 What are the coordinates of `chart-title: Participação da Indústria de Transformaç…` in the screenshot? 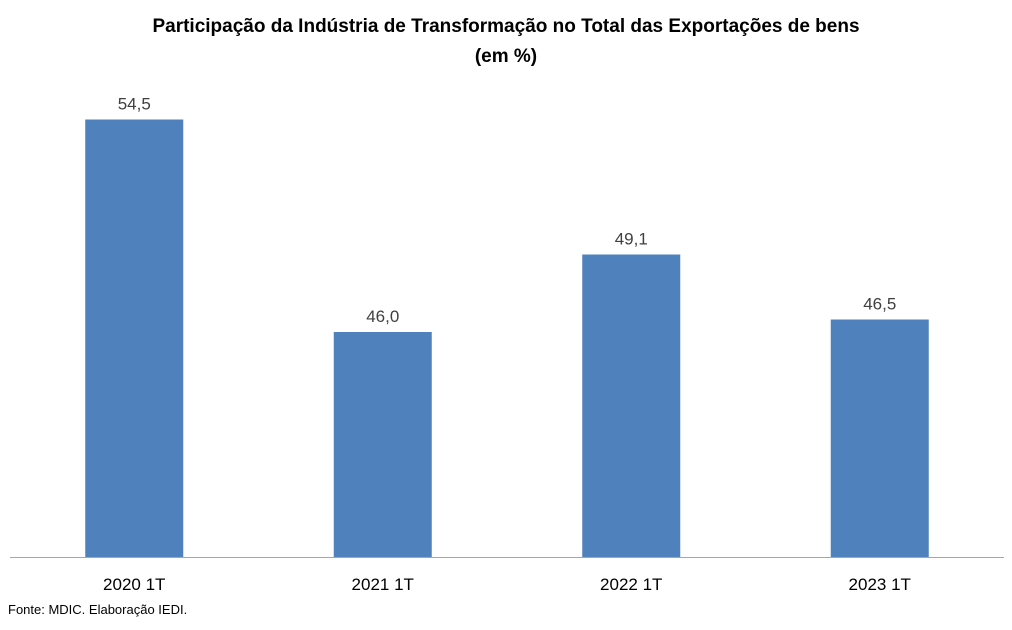 It's located at (505, 26).